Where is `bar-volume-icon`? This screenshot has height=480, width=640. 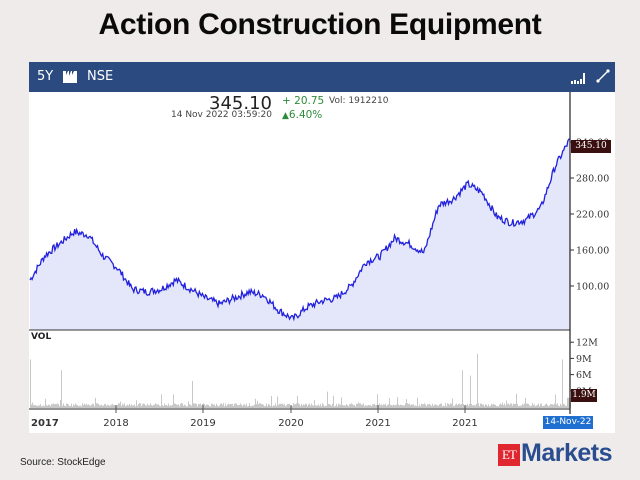
bar-volume-icon is located at coordinates (578, 80).